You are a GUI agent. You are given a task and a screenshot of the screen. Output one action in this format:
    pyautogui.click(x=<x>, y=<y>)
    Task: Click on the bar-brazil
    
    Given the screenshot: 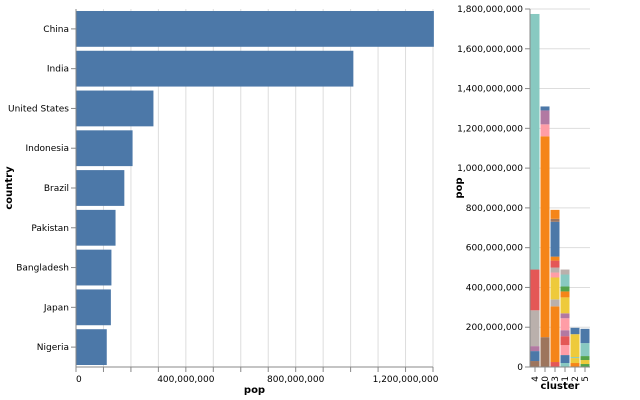 What is the action you would take?
    pyautogui.click(x=100, y=188)
    